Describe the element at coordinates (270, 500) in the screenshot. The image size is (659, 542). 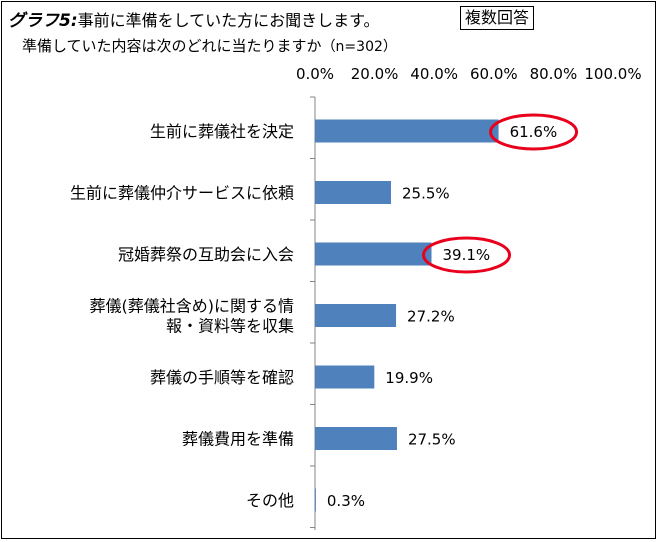
I see `category-label: その他` at that location.